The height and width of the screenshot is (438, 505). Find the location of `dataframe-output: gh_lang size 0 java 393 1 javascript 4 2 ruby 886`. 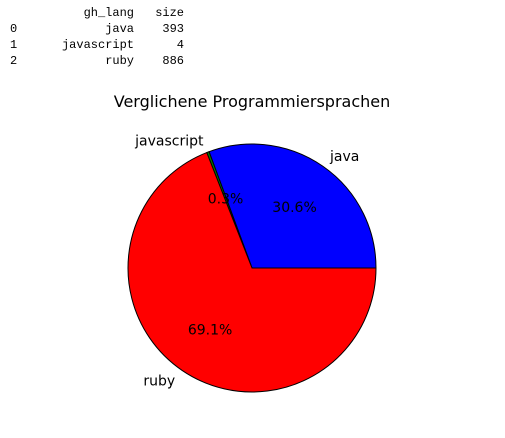

dataframe-output: gh_lang size 0 java 393 1 javascript 4 2 ruby 886 is located at coordinates (97, 37).